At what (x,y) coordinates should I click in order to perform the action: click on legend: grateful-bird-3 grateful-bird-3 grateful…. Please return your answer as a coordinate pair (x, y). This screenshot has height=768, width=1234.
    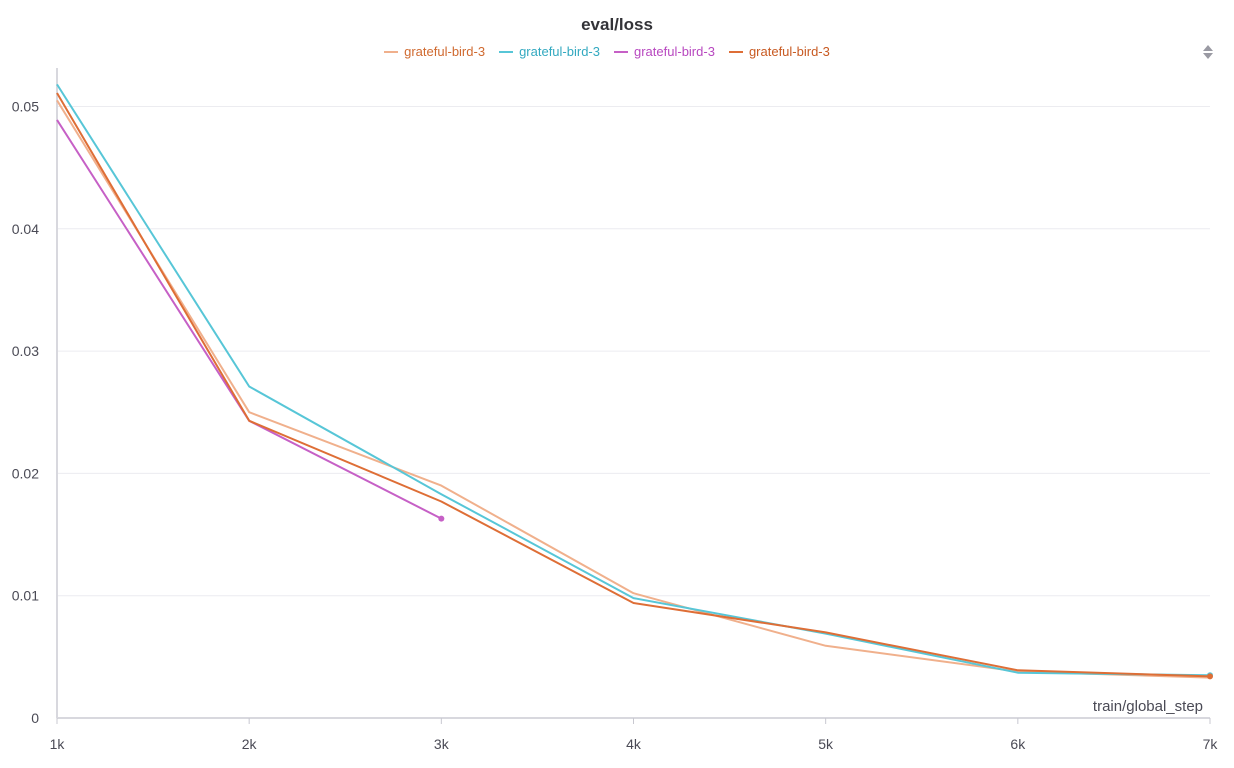
    Looking at the image, I should click on (607, 51).